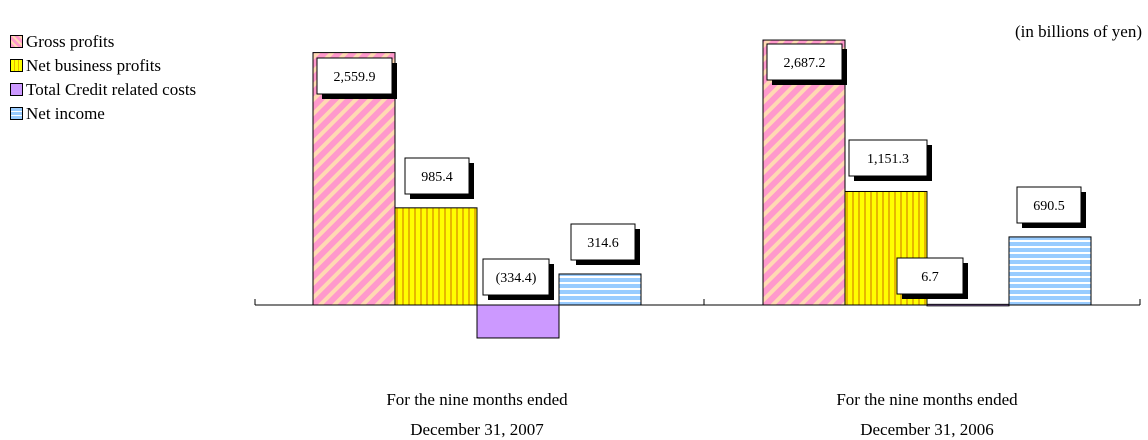 The height and width of the screenshot is (440, 1148). Describe the element at coordinates (927, 429) in the screenshot. I see `category-label: December 31, 2006` at that location.